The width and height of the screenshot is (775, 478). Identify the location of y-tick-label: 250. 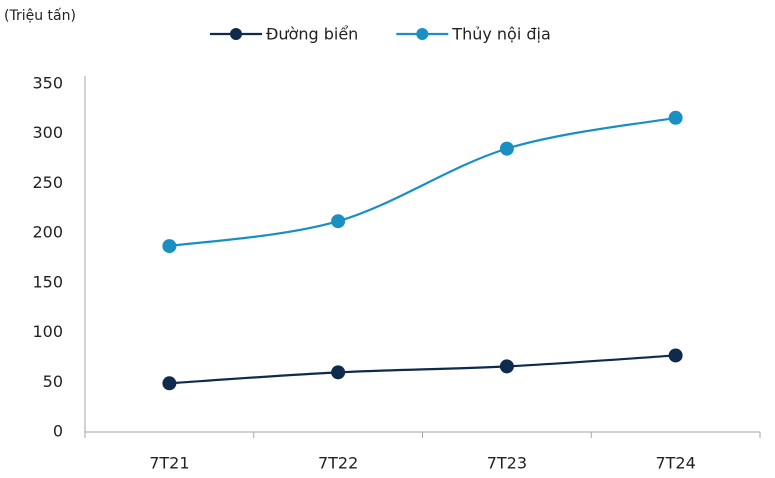
(47, 182).